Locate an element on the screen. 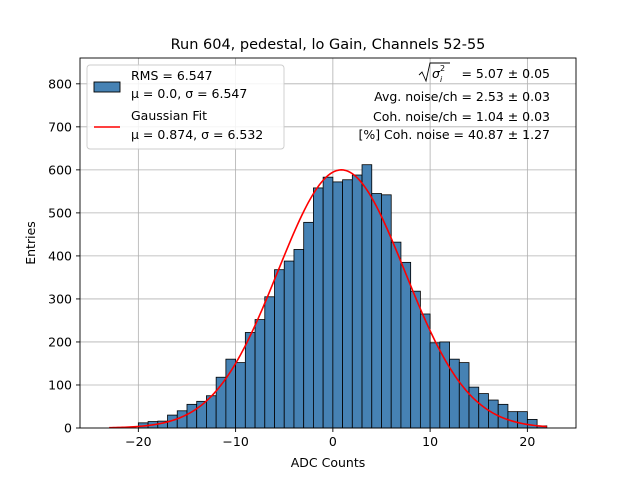 This screenshot has width=640, height=480. coh-noise-pct-annotation: [%] Coh. noise = 40.87 ± 1.27 is located at coordinates (454, 134).